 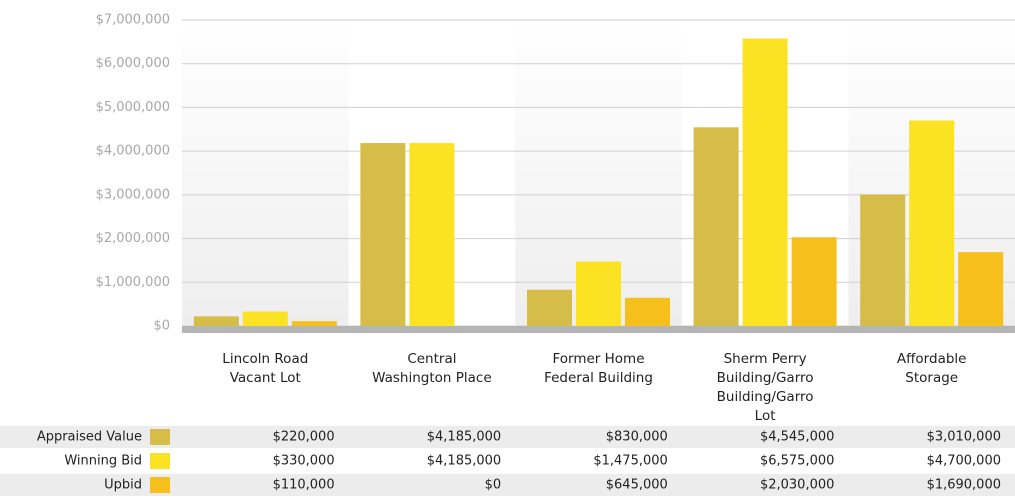 I want to click on y-tick-label: $2,000,000, so click(x=133, y=238).